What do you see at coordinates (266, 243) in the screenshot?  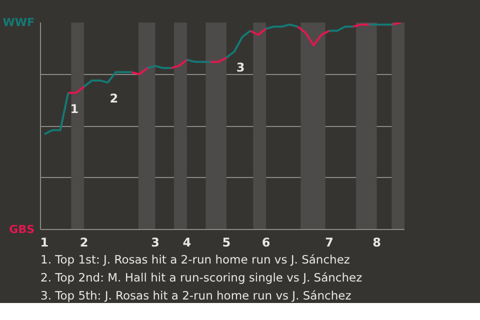 I see `x-tick-label: 6` at bounding box center [266, 243].